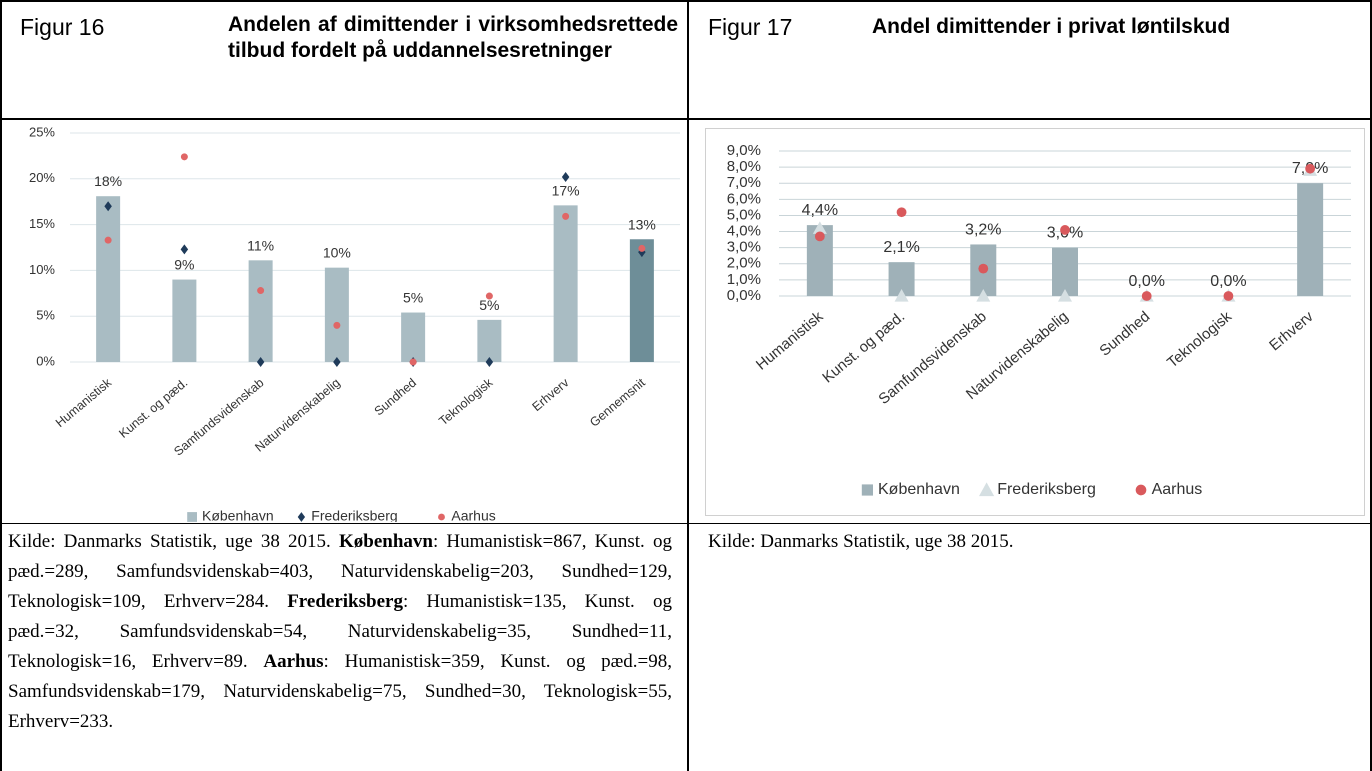 The height and width of the screenshot is (771, 1372). Describe the element at coordinates (45, 360) in the screenshot. I see `y-tick-label: 0%` at that location.